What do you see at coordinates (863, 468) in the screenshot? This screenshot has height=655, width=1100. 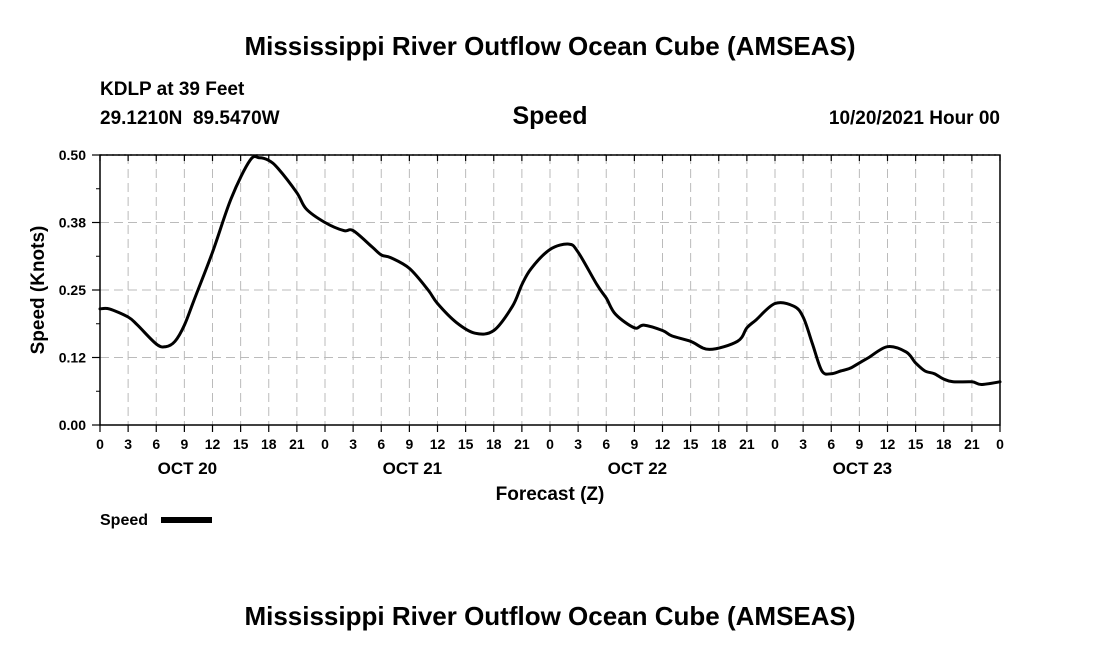 I see `day-label: OCT 23` at bounding box center [863, 468].